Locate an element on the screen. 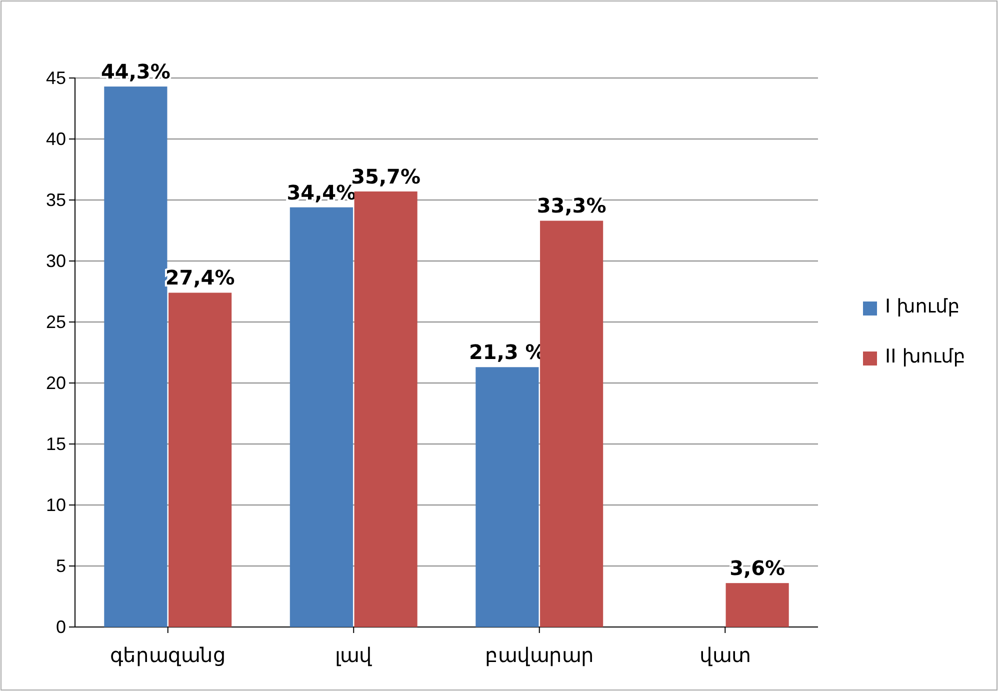 Image resolution: width=998 pixels, height=691 pixels. y-tick-label: 15 is located at coordinates (56, 444).